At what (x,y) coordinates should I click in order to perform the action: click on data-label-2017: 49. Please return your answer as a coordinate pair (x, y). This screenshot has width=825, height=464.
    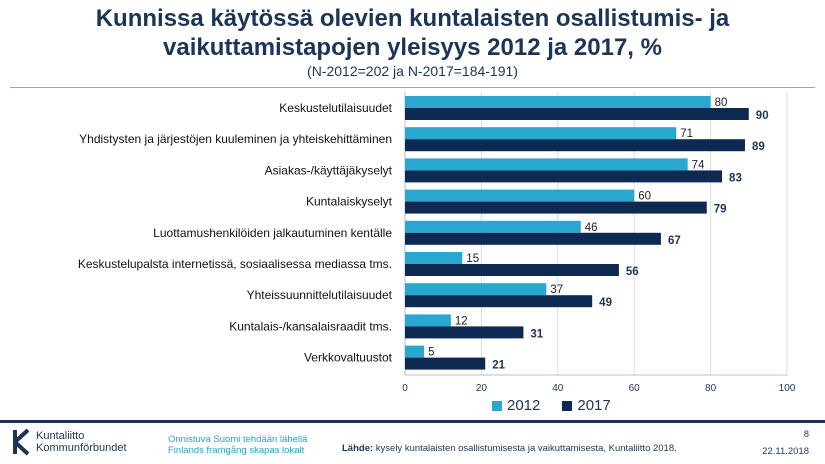
    Looking at the image, I should click on (605, 303).